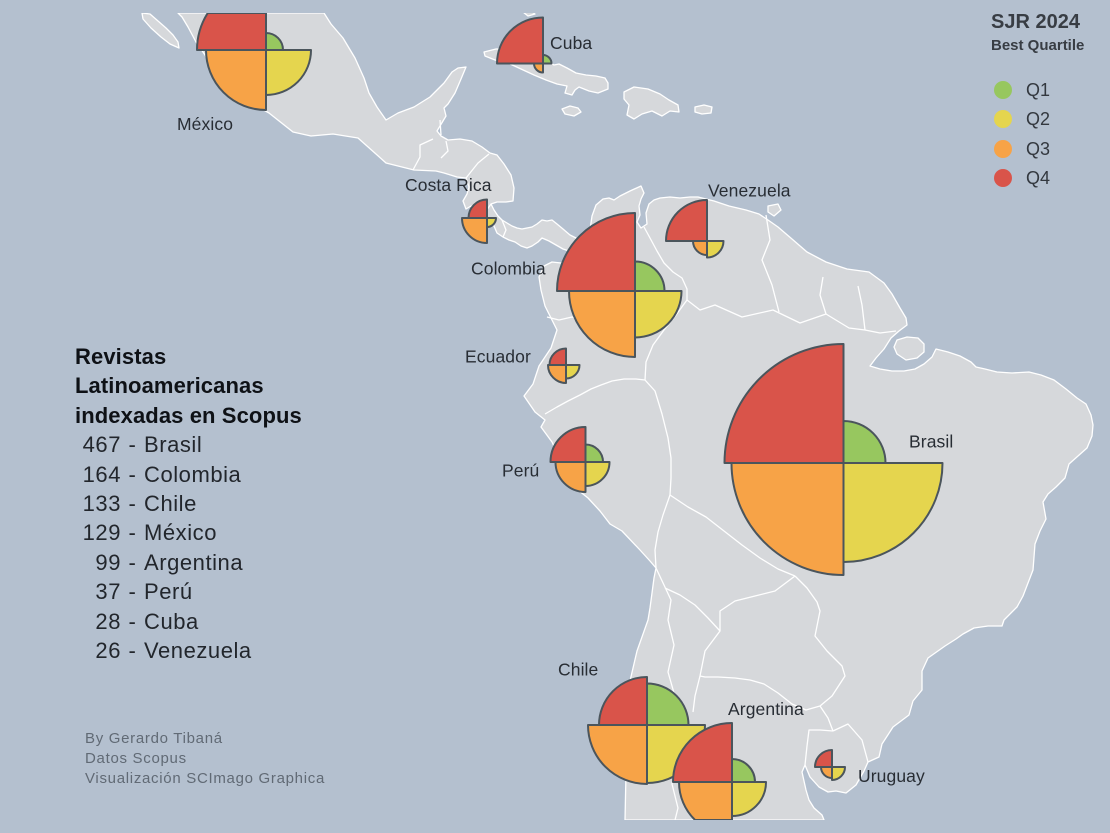 The width and height of the screenshot is (1110, 833). What do you see at coordinates (205, 124) in the screenshot?
I see `svg-text: México` at bounding box center [205, 124].